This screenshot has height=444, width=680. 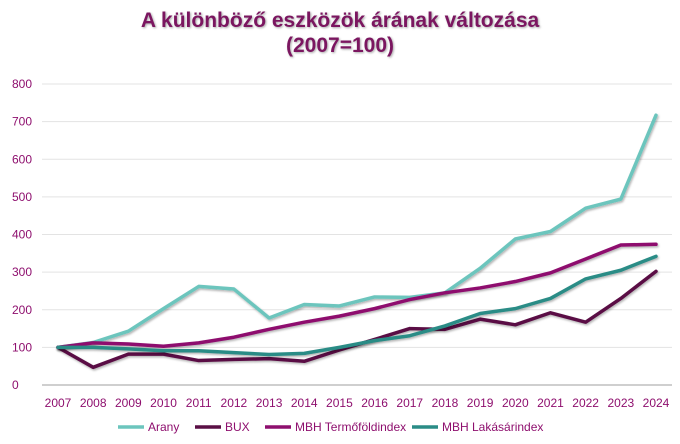 What do you see at coordinates (340, 20) in the screenshot?
I see `title-line: A különböző eszközök árának változása` at bounding box center [340, 20].